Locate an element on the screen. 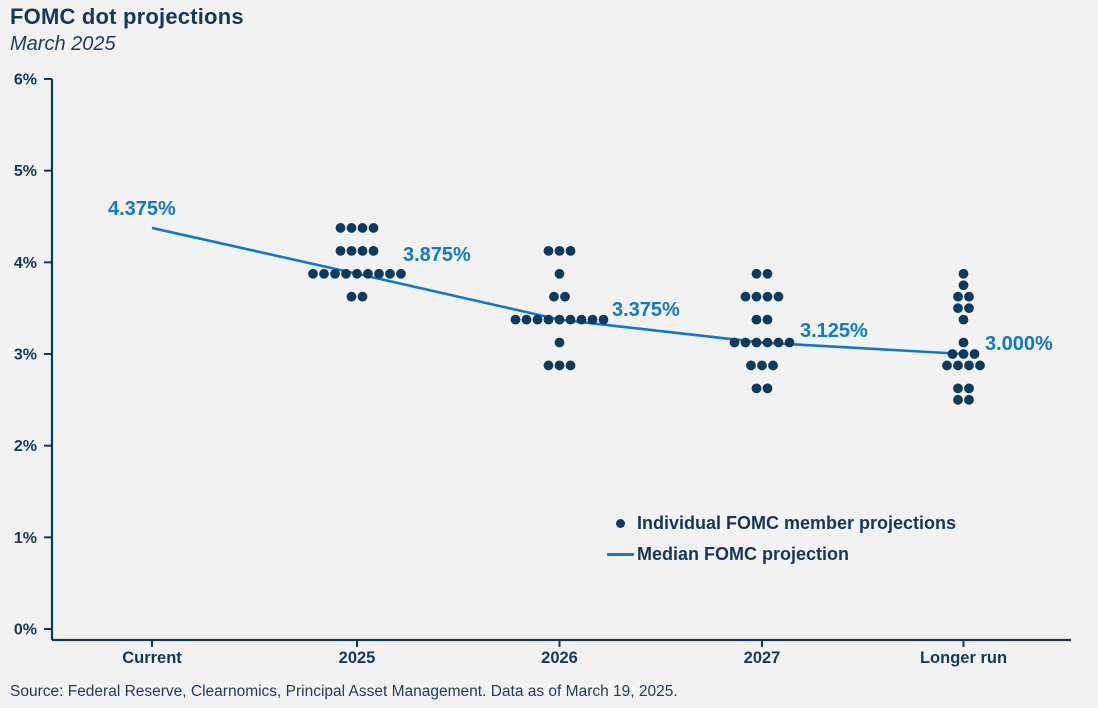 The image size is (1098, 708). x-tick-label: Current is located at coordinates (152, 658).